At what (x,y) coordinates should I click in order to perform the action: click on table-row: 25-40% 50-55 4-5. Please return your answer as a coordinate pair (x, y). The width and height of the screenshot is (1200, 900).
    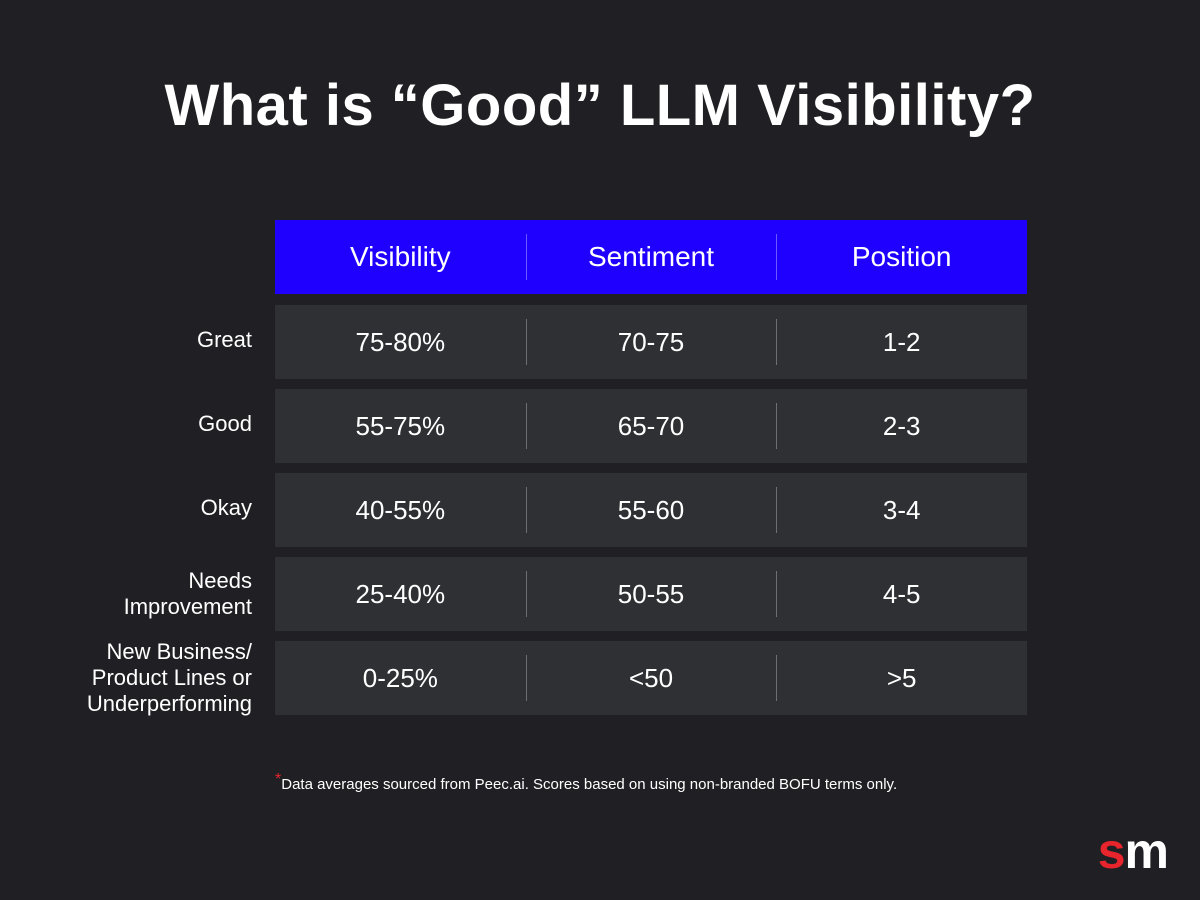
    Looking at the image, I should click on (651, 594).